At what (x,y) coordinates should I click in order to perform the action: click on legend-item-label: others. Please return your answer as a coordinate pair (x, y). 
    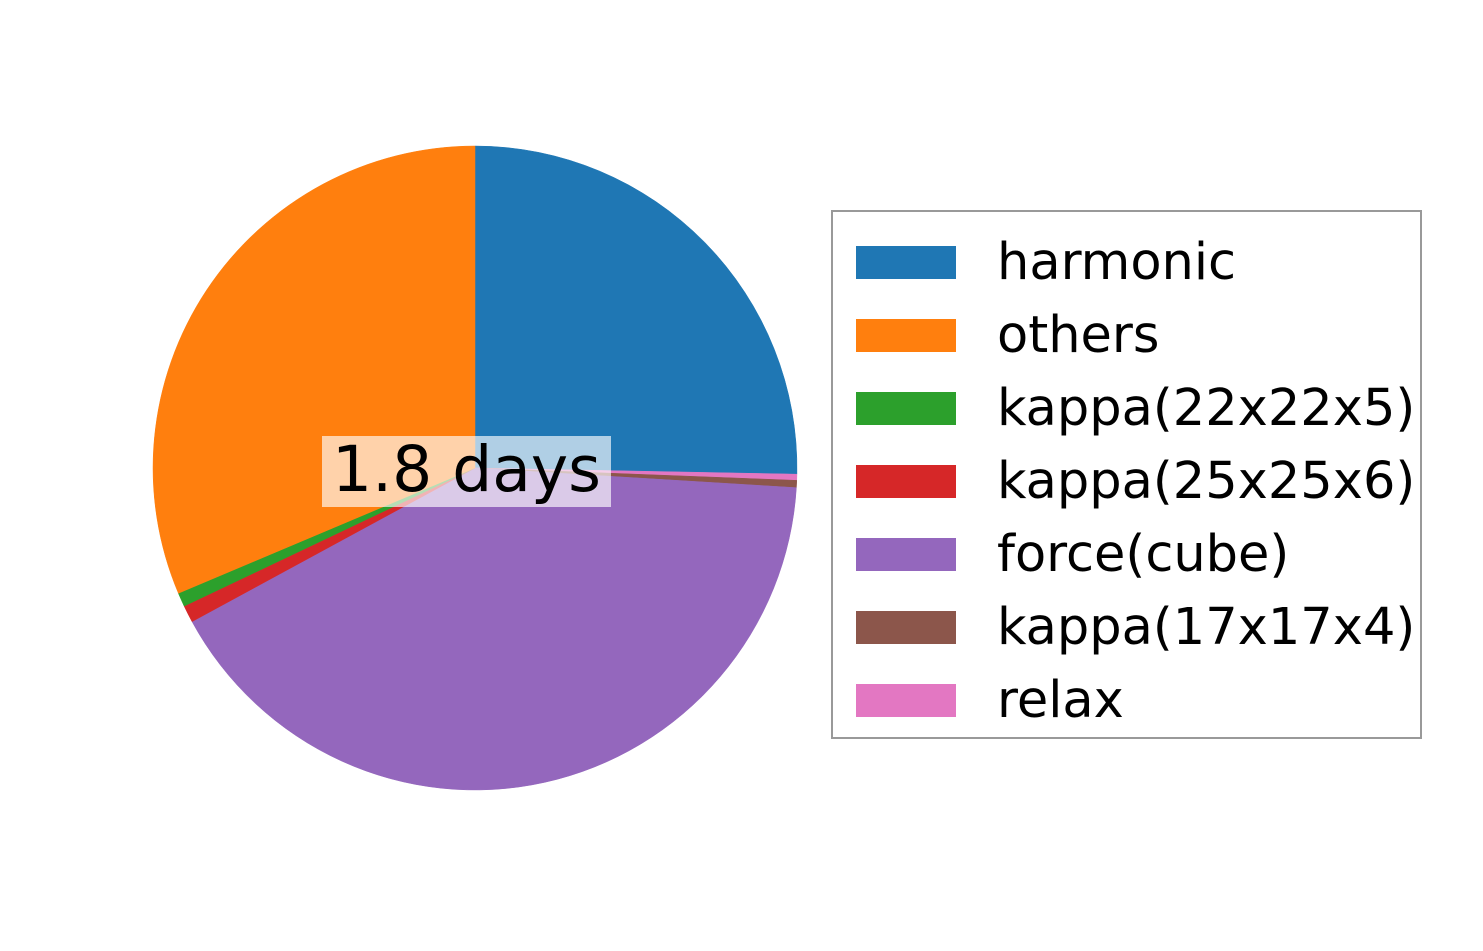
    Looking at the image, I should click on (1078, 335).